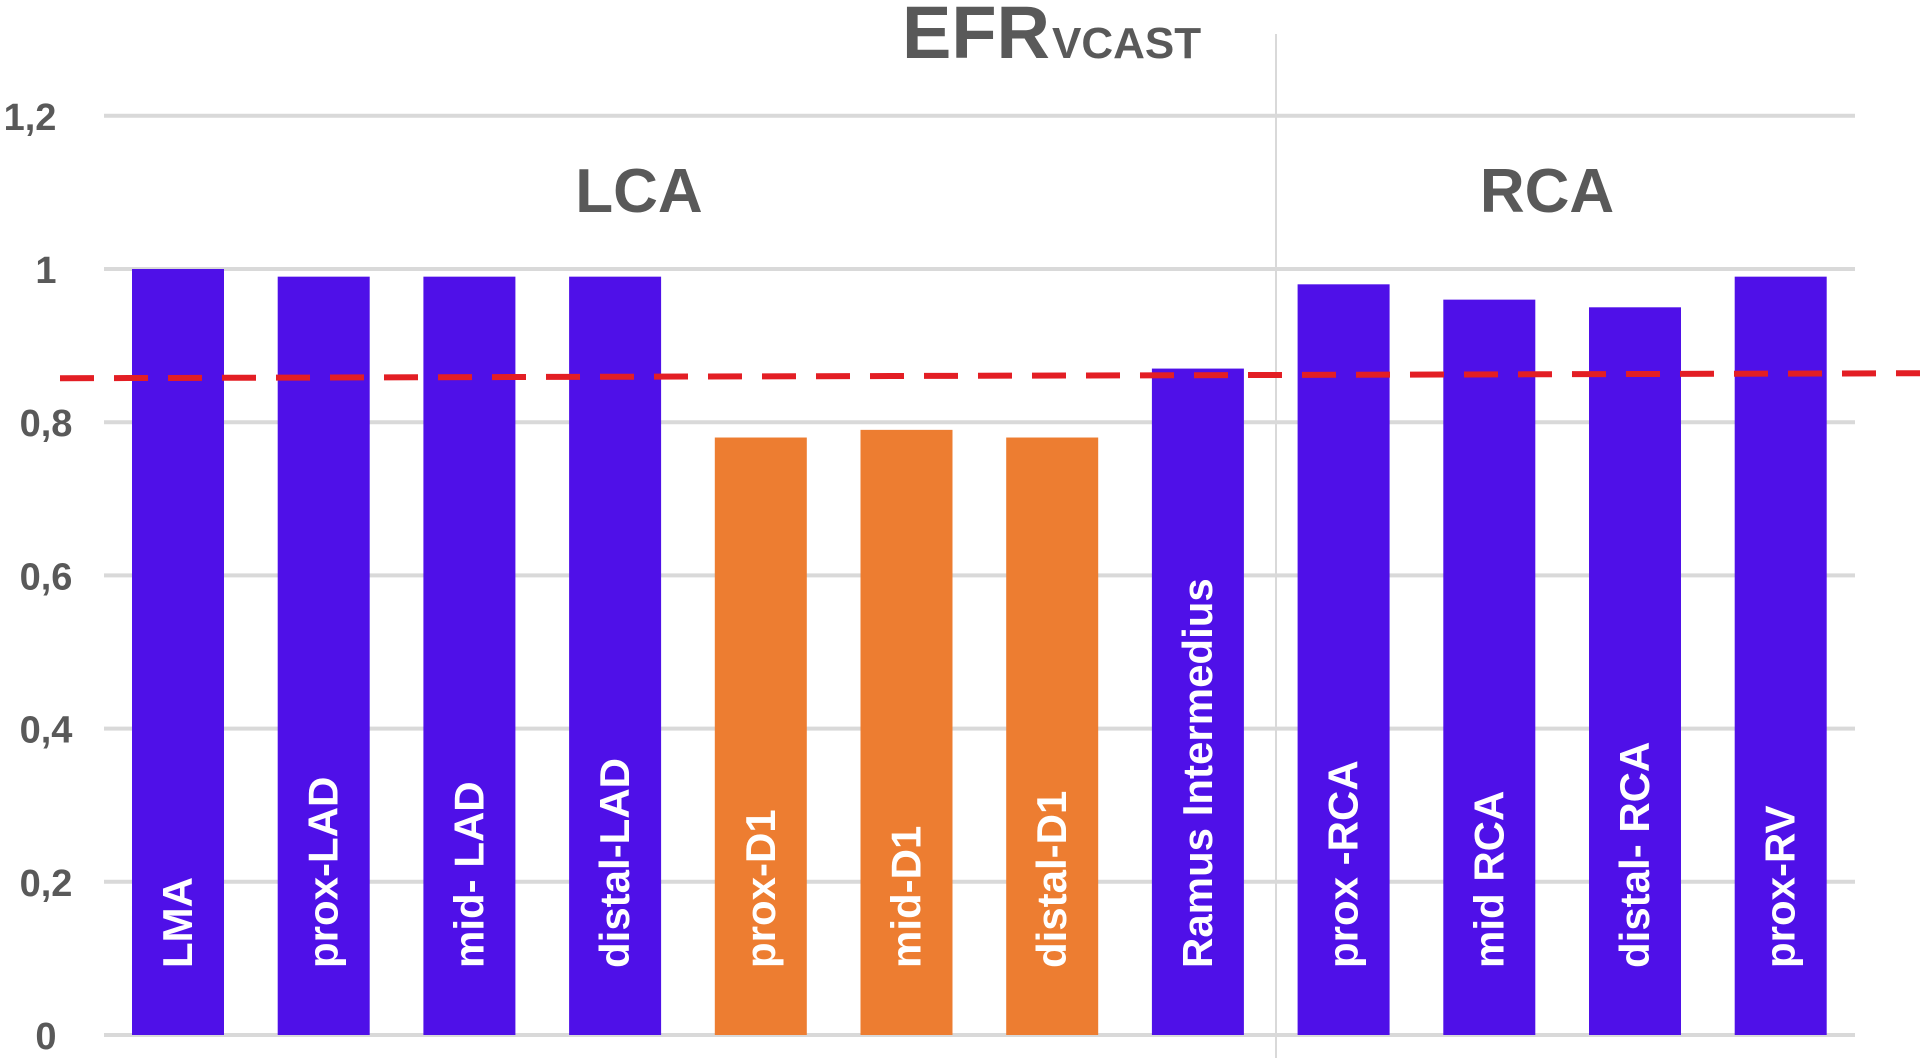 The height and width of the screenshot is (1058, 1920). Describe the element at coordinates (989, 376) in the screenshot. I see `threshold-line` at that location.